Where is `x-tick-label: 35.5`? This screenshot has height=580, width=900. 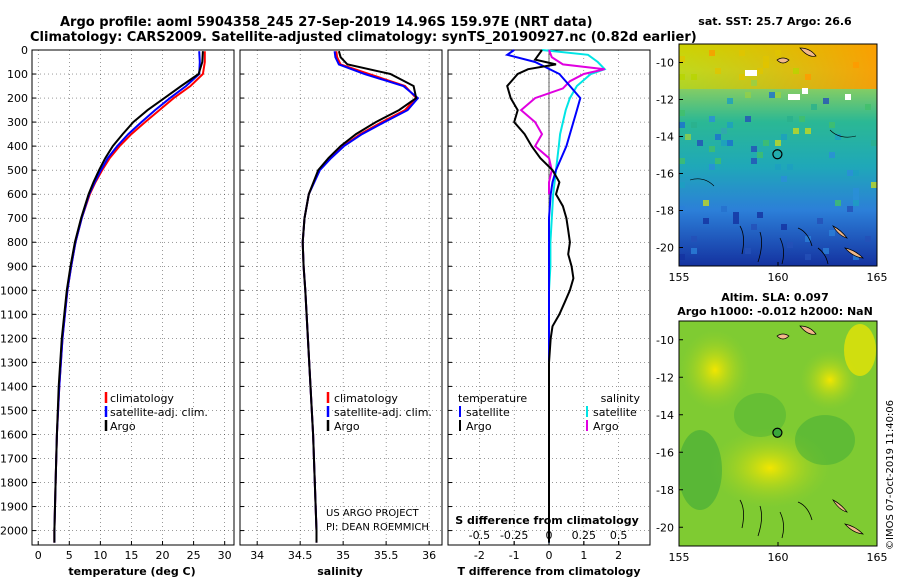
x-tick-label: 35.5 is located at coordinates (386, 555).